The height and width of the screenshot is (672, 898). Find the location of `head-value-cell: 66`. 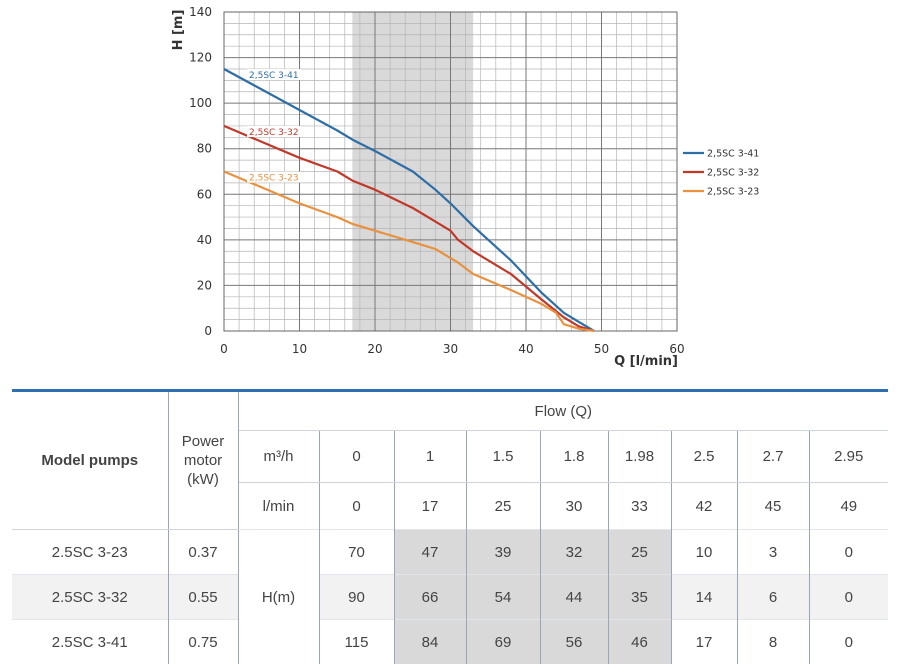

head-value-cell: 66 is located at coordinates (430, 597).